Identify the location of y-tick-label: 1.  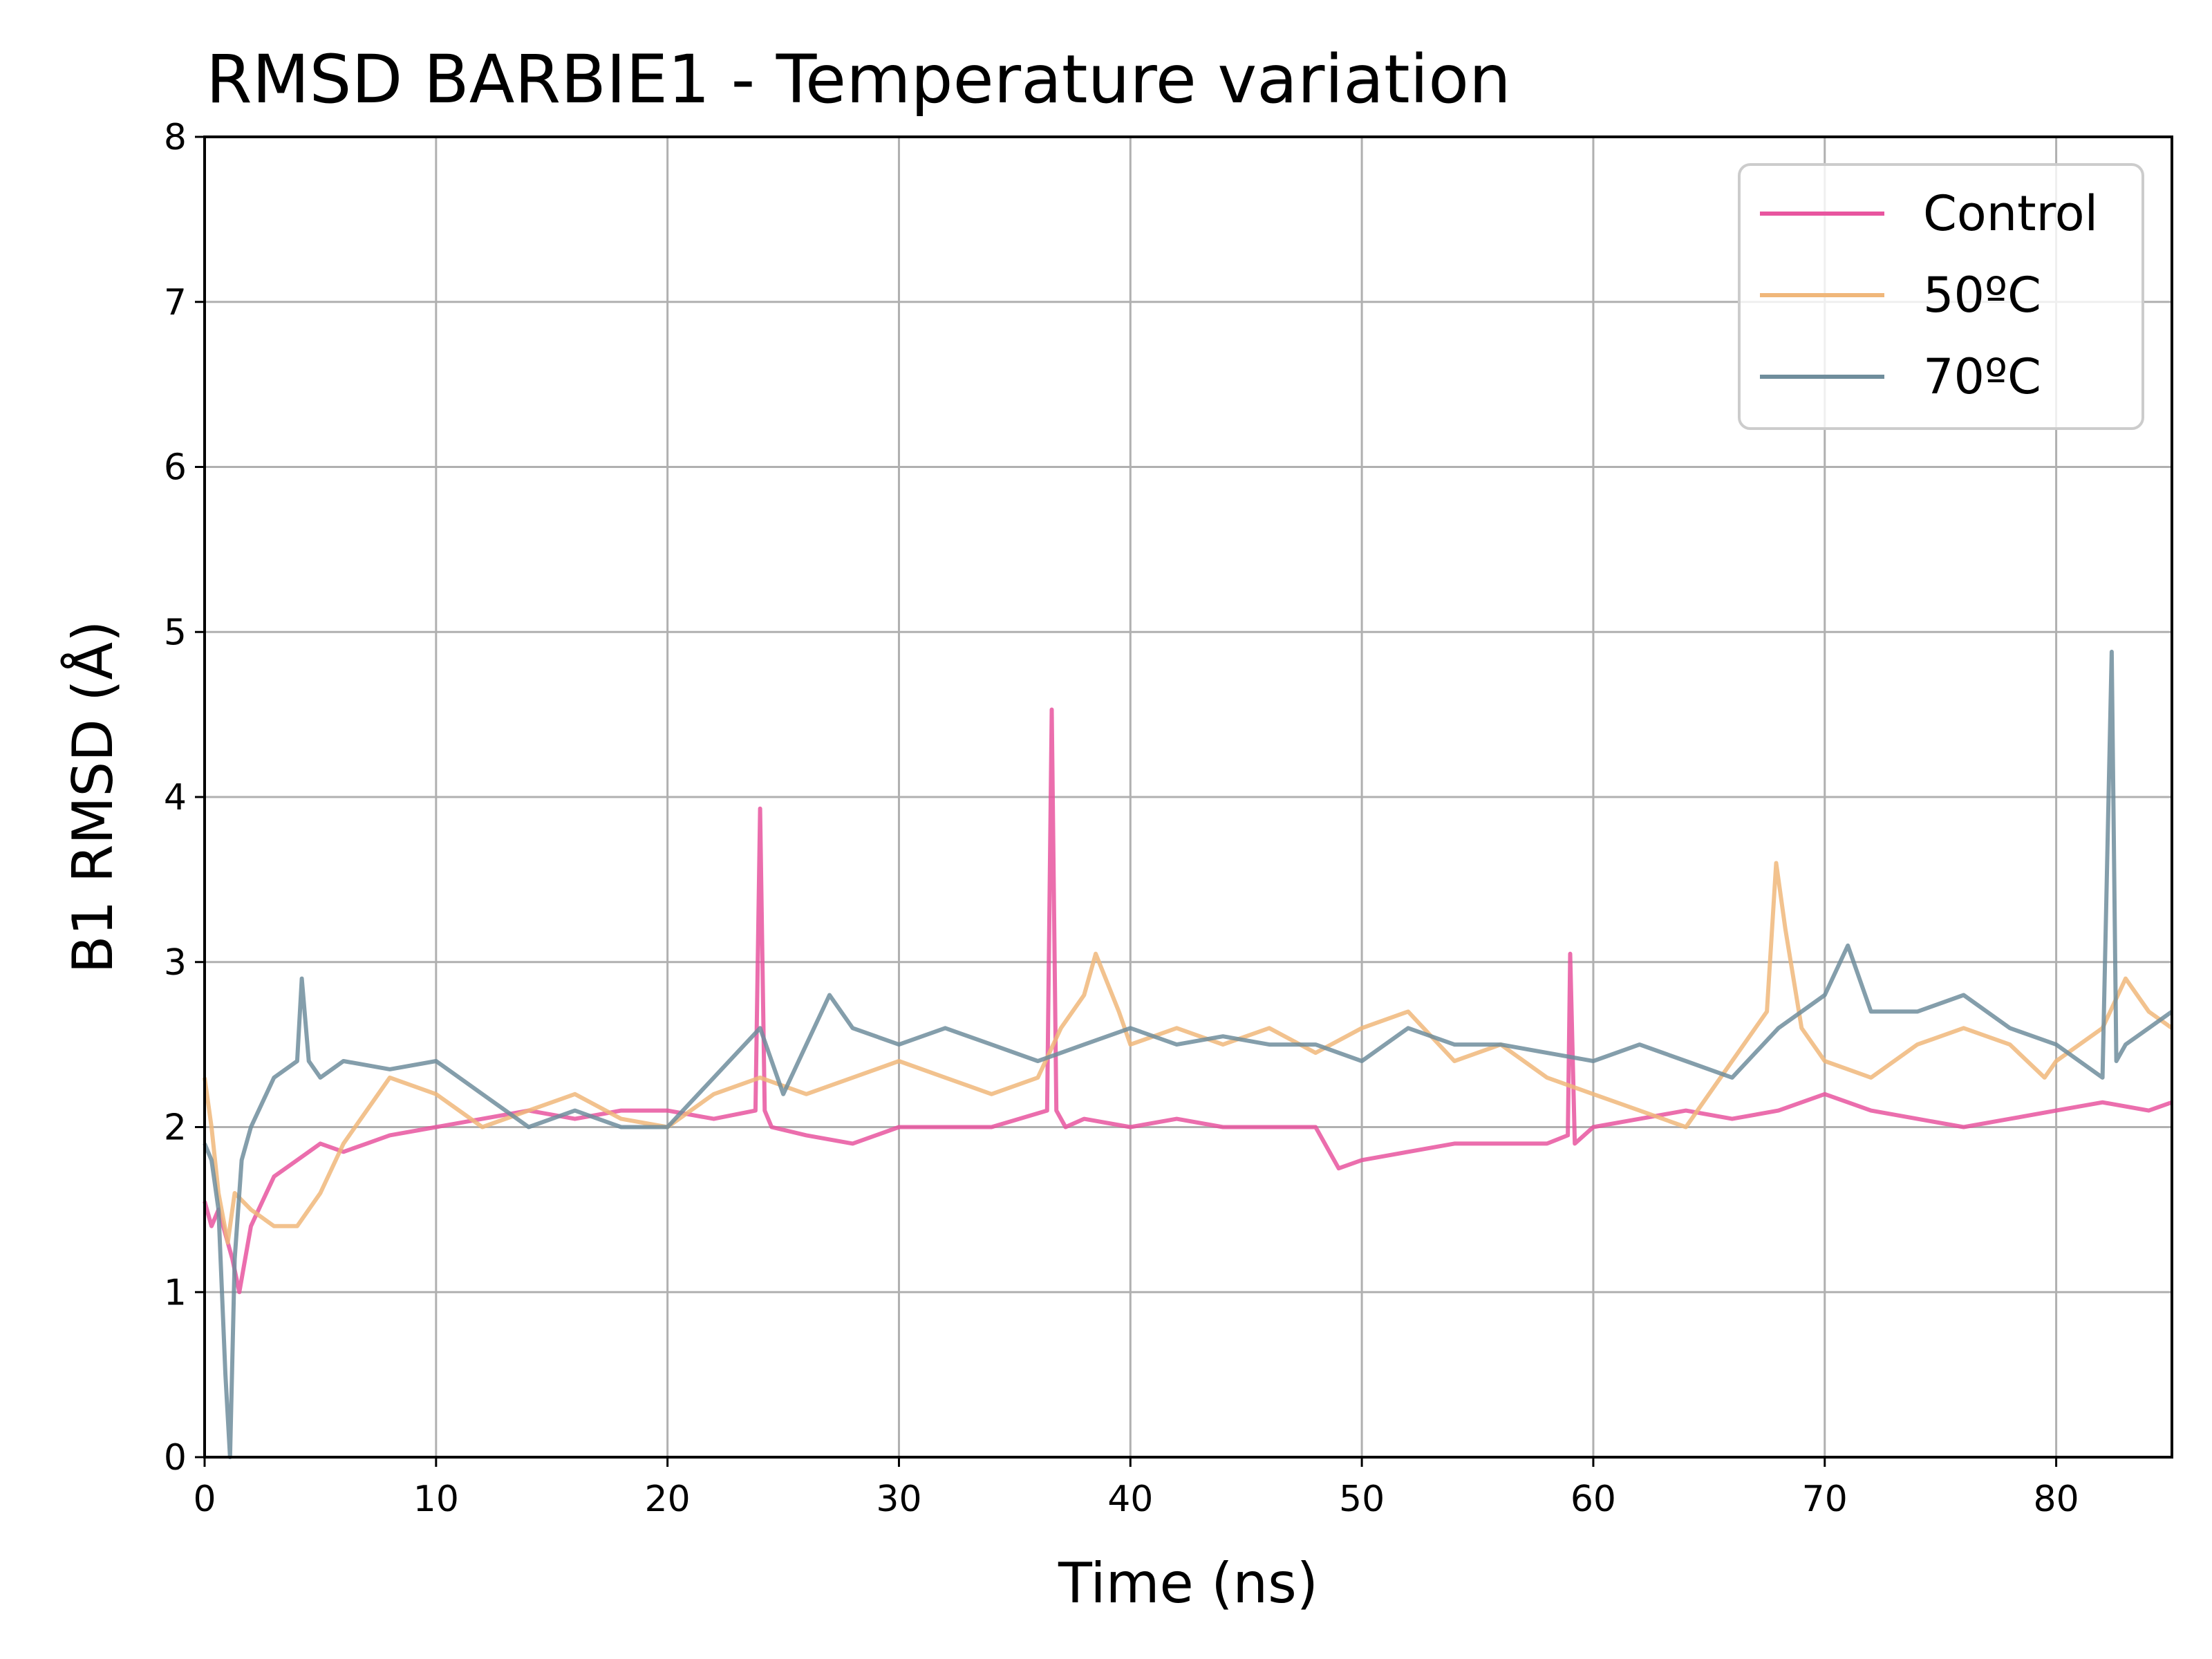
(175, 1292).